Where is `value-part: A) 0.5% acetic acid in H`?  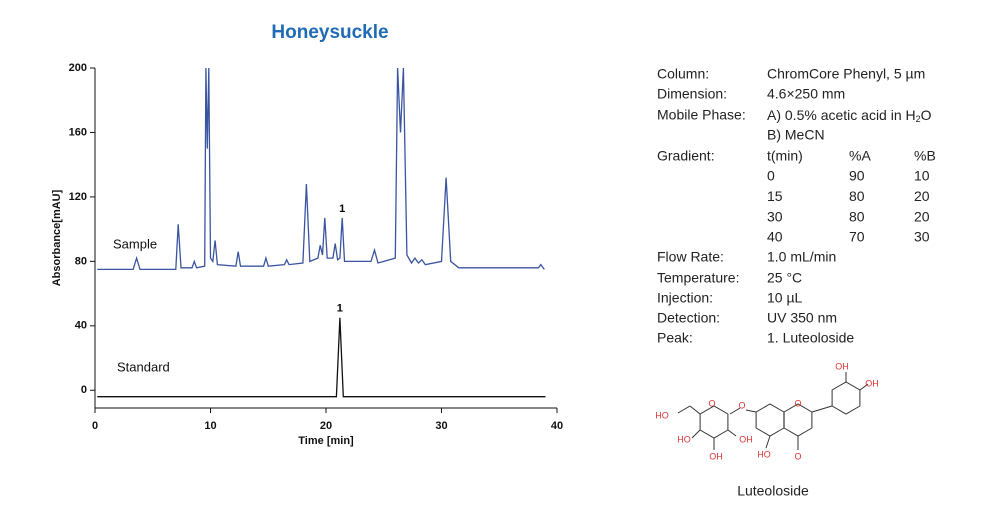 value-part: A) 0.5% acetic acid in H is located at coordinates (841, 115).